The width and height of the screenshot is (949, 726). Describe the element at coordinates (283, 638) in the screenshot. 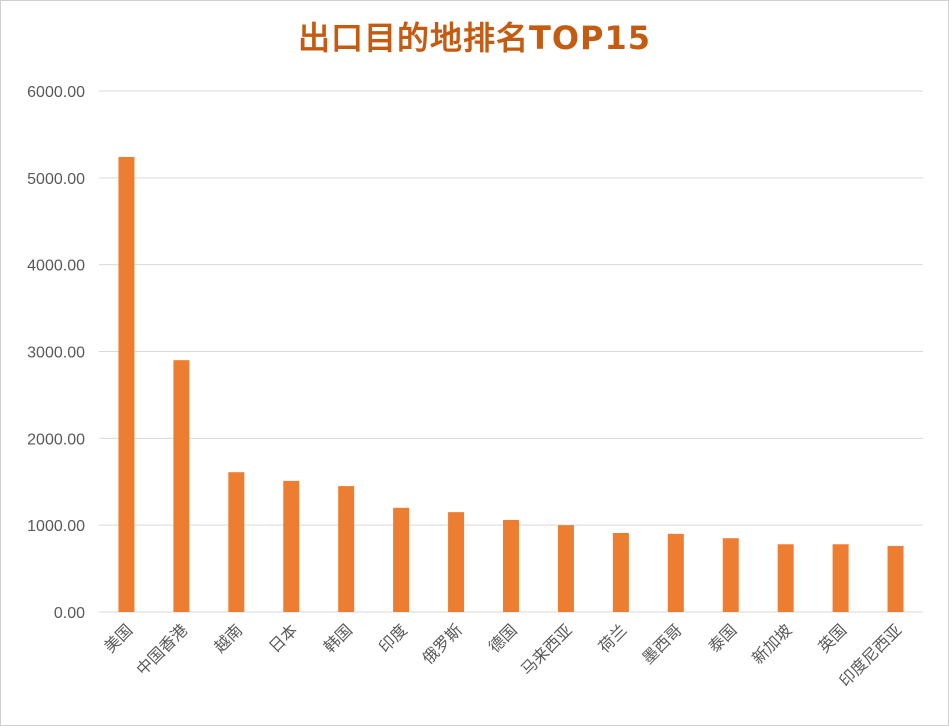

I see `x-tick-label: 日本` at that location.